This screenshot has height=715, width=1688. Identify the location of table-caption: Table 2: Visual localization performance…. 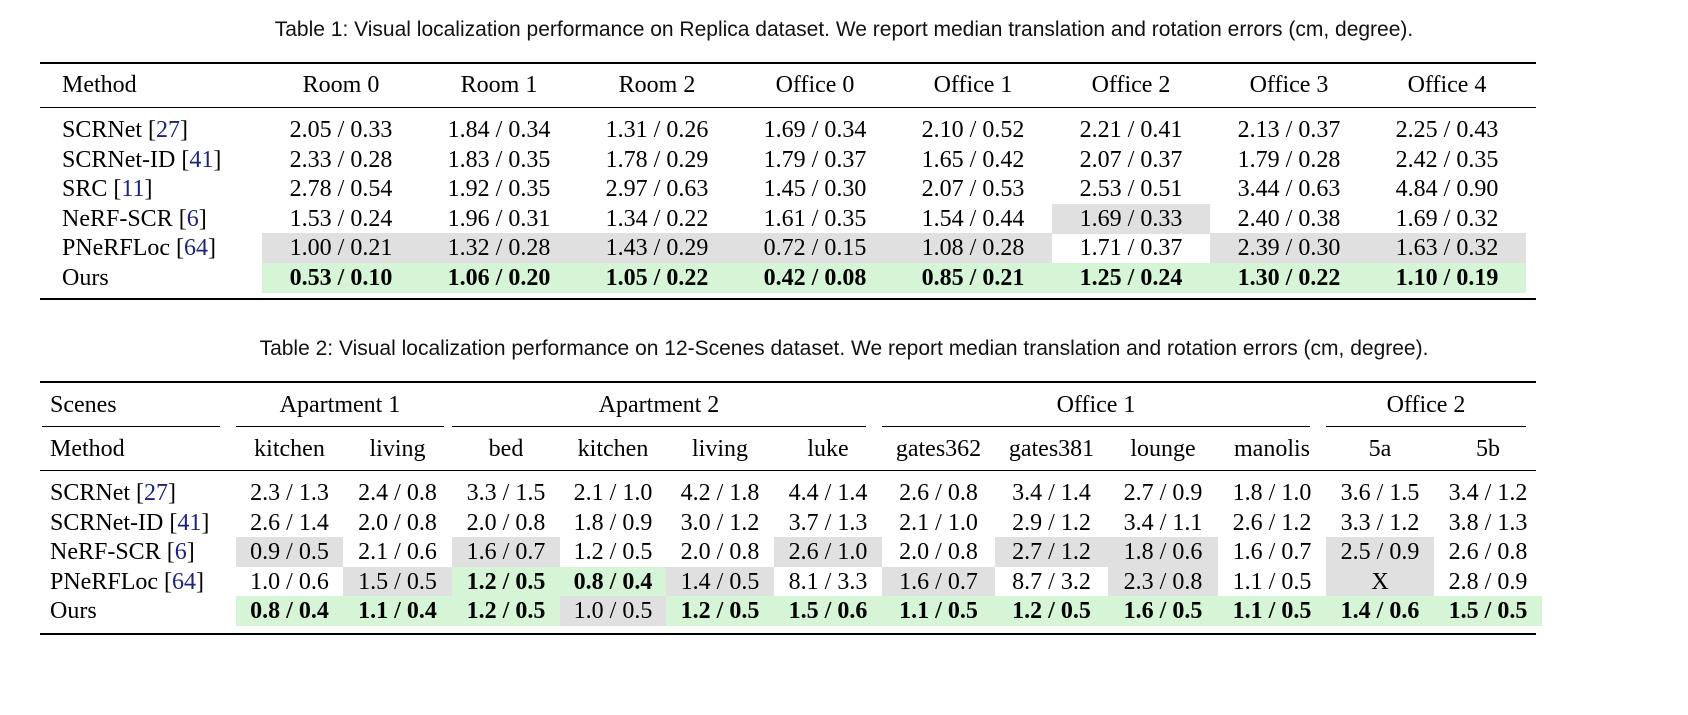
(844, 348).